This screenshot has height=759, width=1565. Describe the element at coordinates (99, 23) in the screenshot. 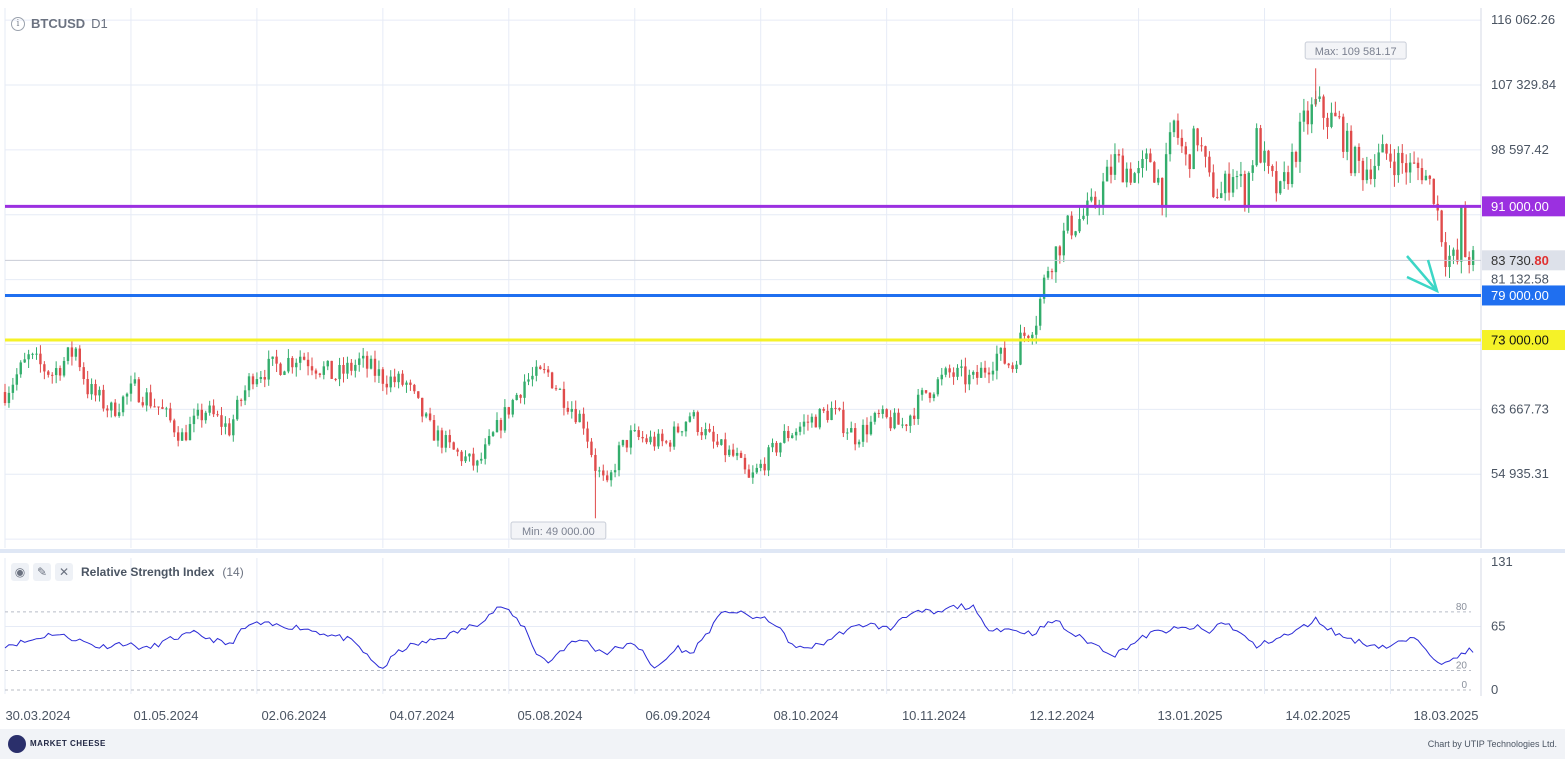

I see `timeframe-label: D1` at that location.